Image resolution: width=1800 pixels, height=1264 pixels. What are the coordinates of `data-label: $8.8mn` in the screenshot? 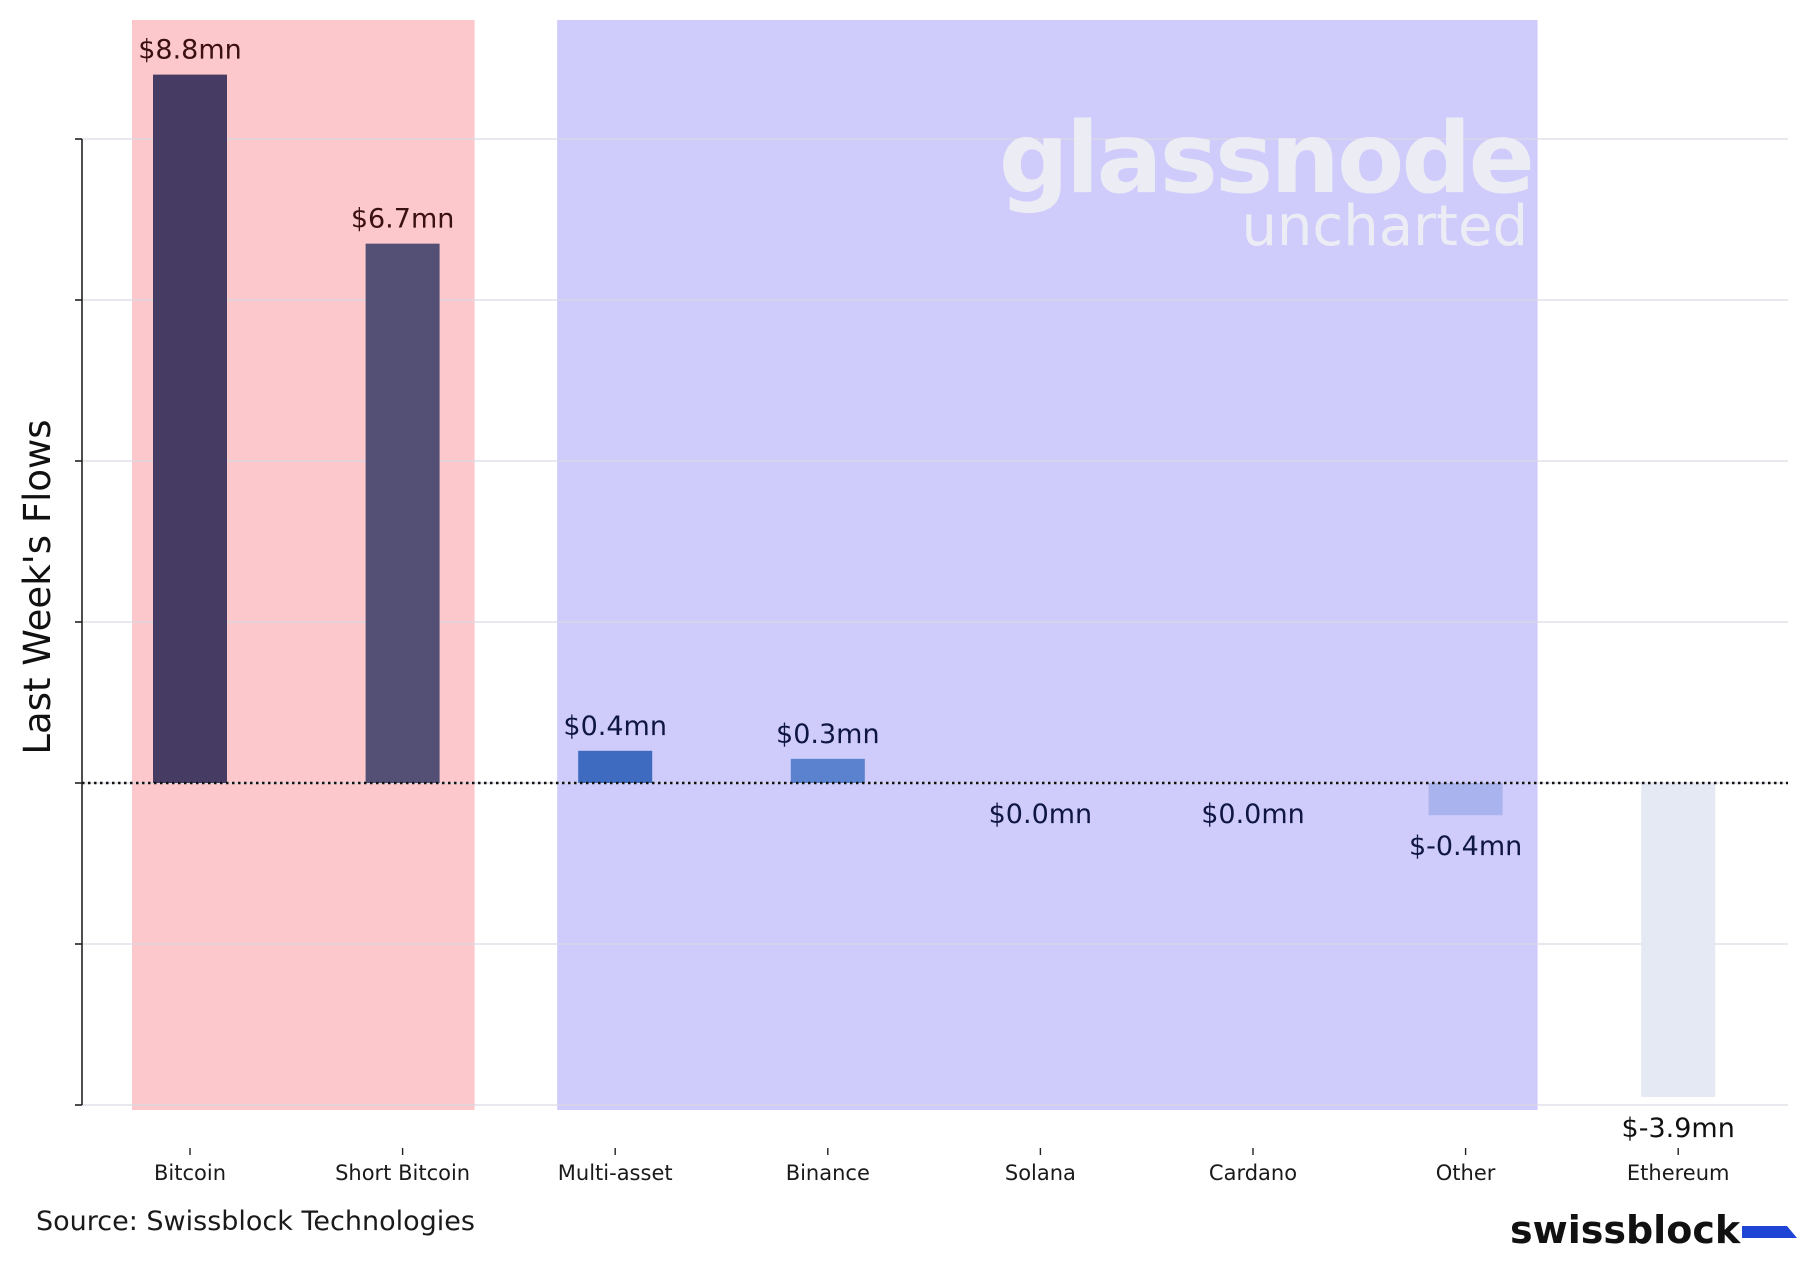 It's located at (190, 50).